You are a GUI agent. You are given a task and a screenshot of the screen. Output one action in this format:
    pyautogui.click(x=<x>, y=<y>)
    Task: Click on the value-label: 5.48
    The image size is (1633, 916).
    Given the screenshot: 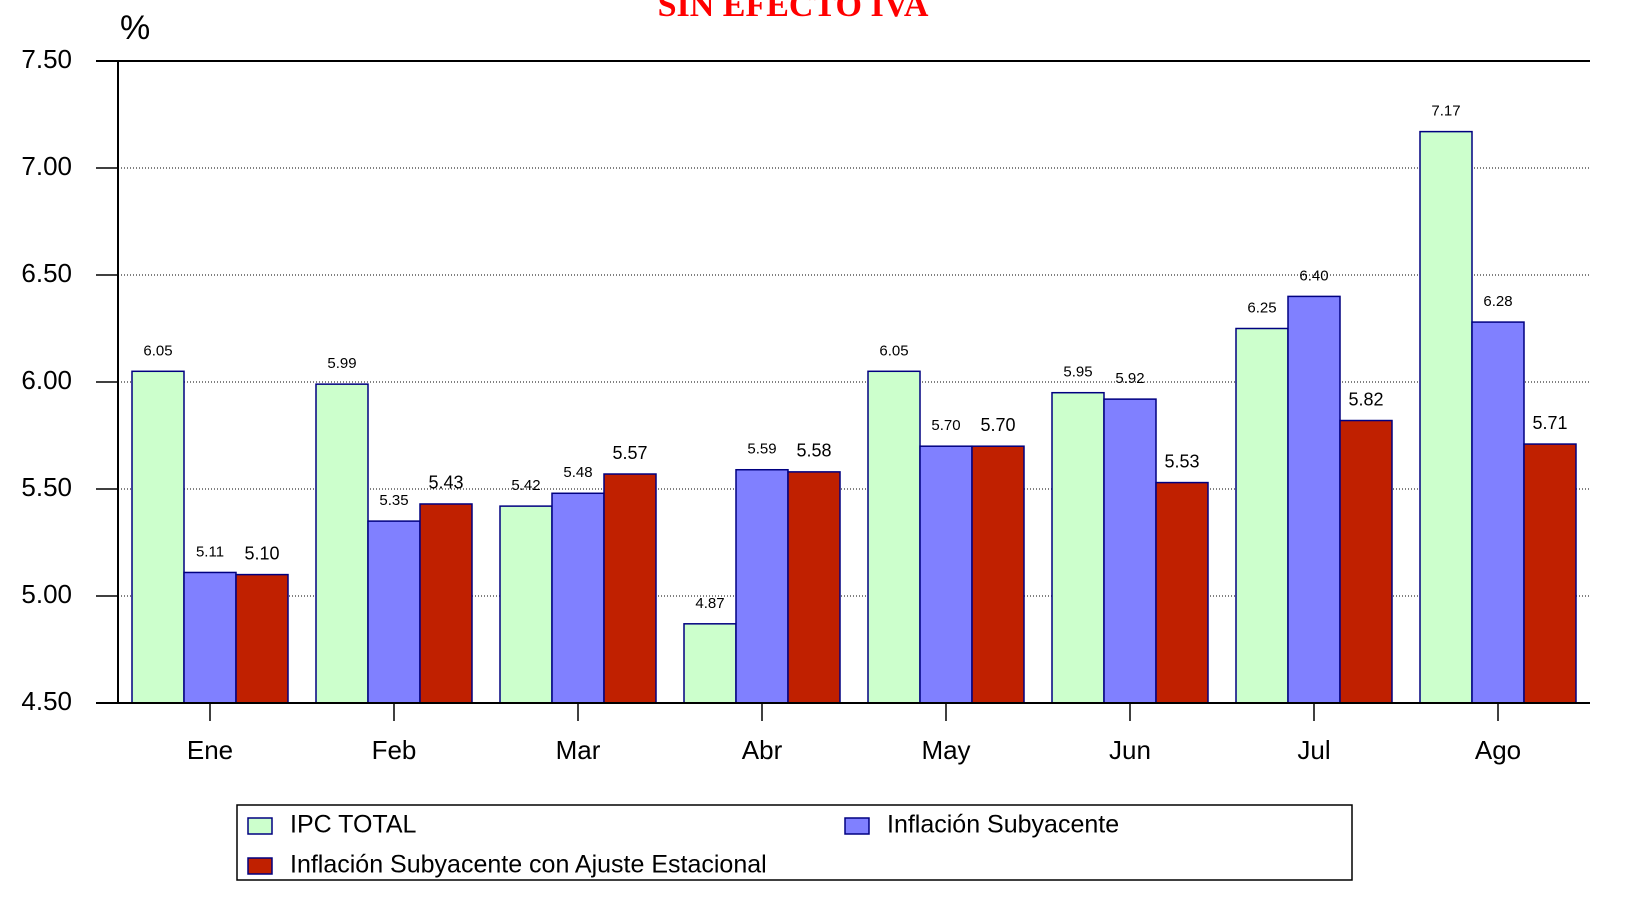 What is the action you would take?
    pyautogui.click(x=577, y=472)
    